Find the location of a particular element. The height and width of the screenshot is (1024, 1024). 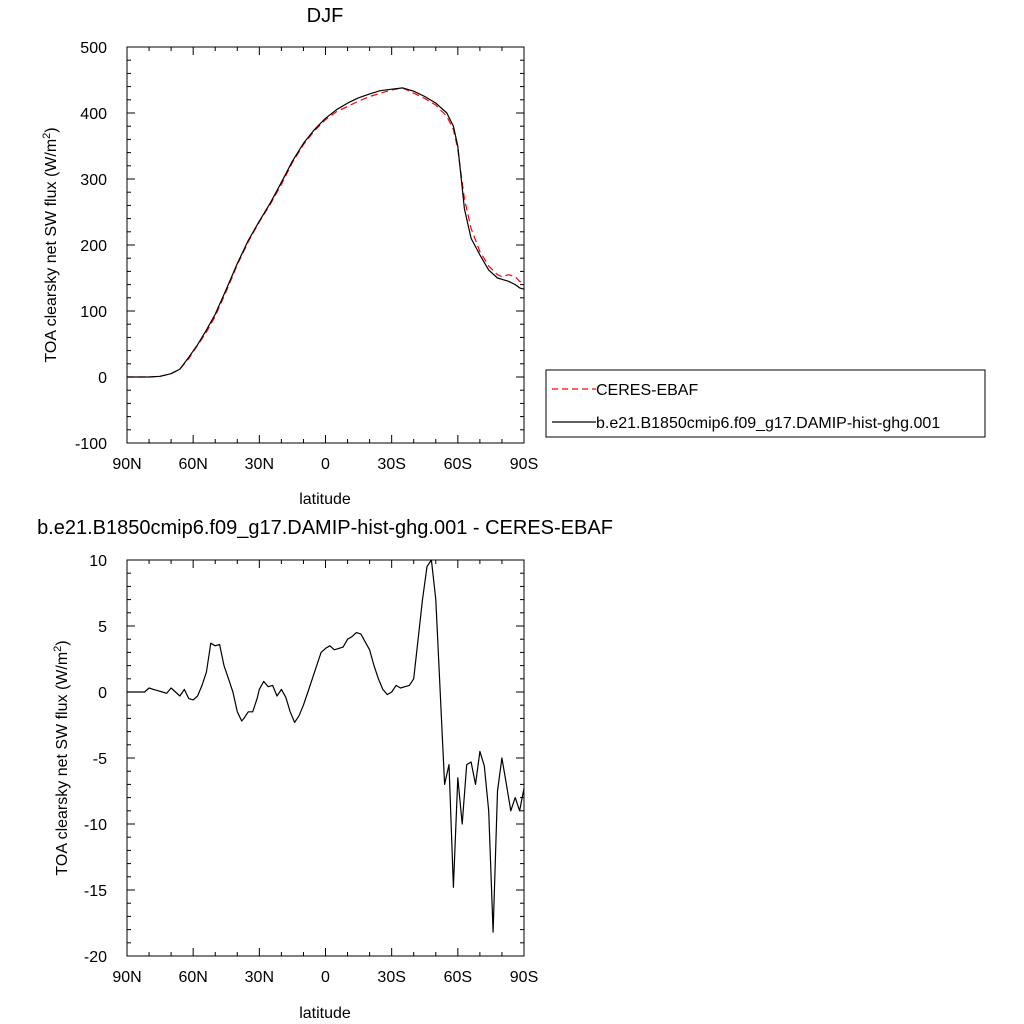

y-tick-label: 400 is located at coordinates (93, 114).